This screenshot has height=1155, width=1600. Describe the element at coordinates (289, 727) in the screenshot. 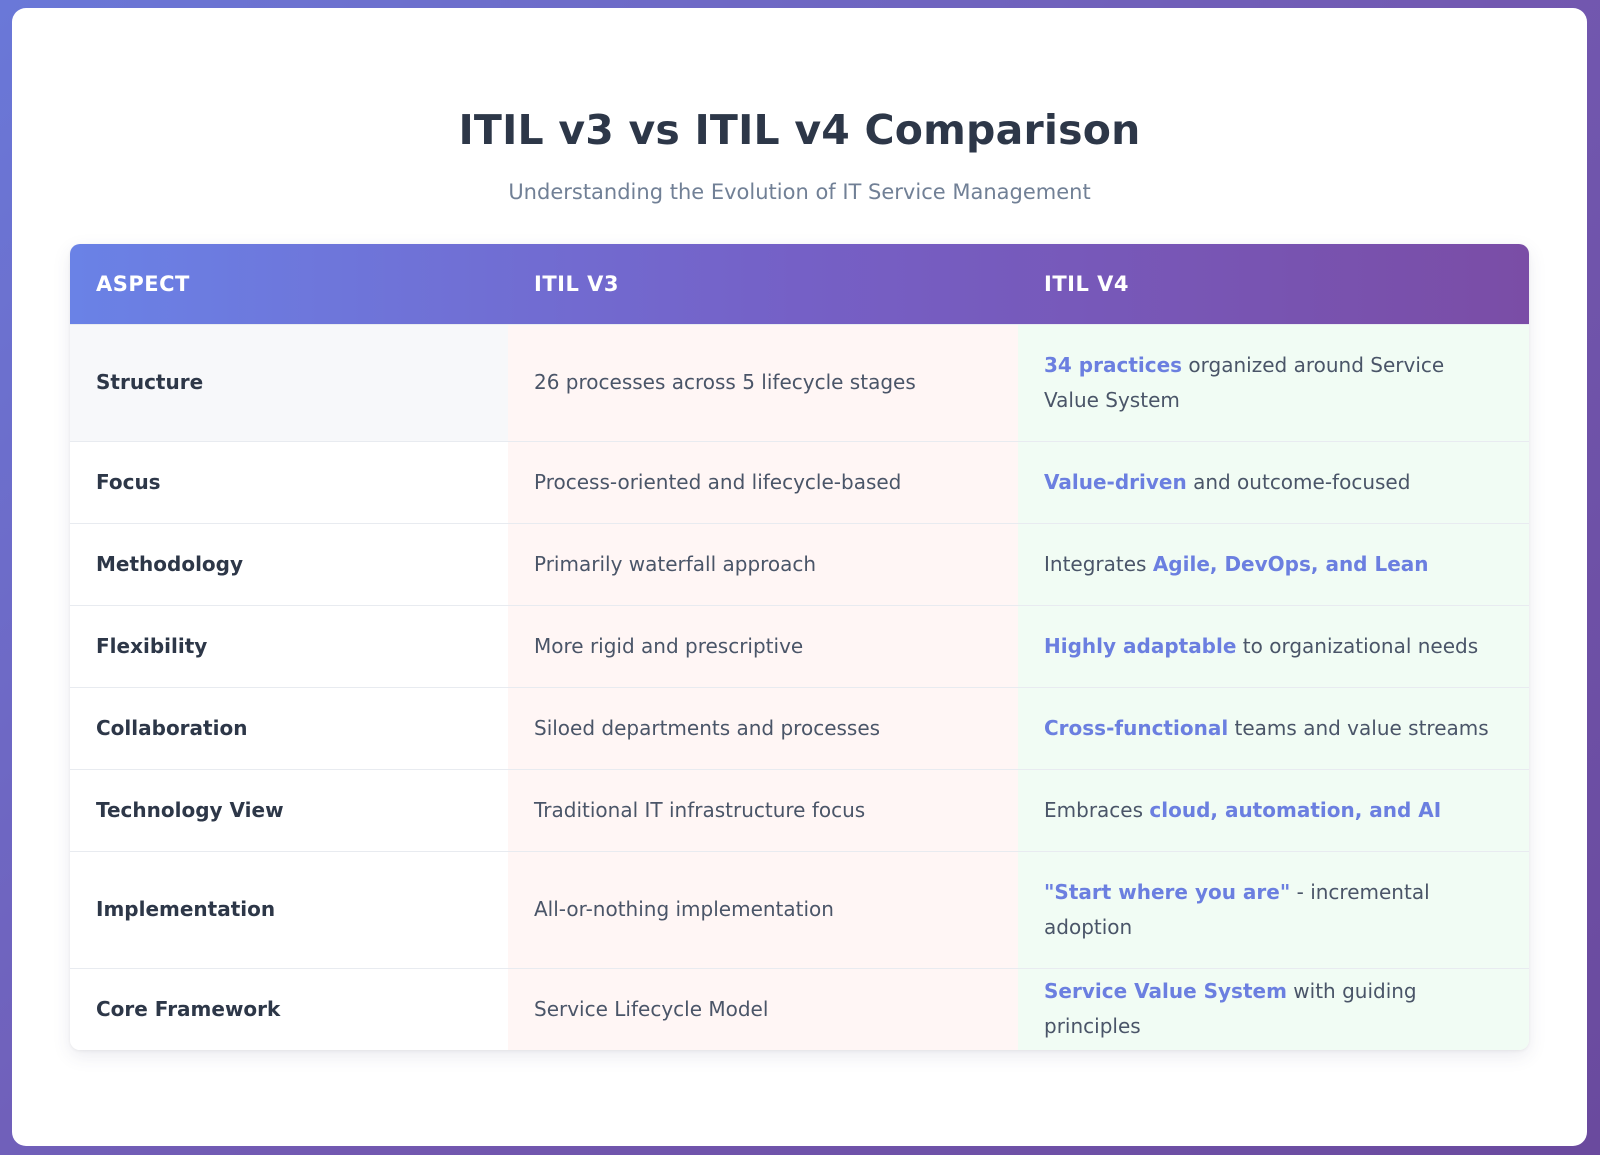

I see `aspect-cell: Collaboration` at that location.